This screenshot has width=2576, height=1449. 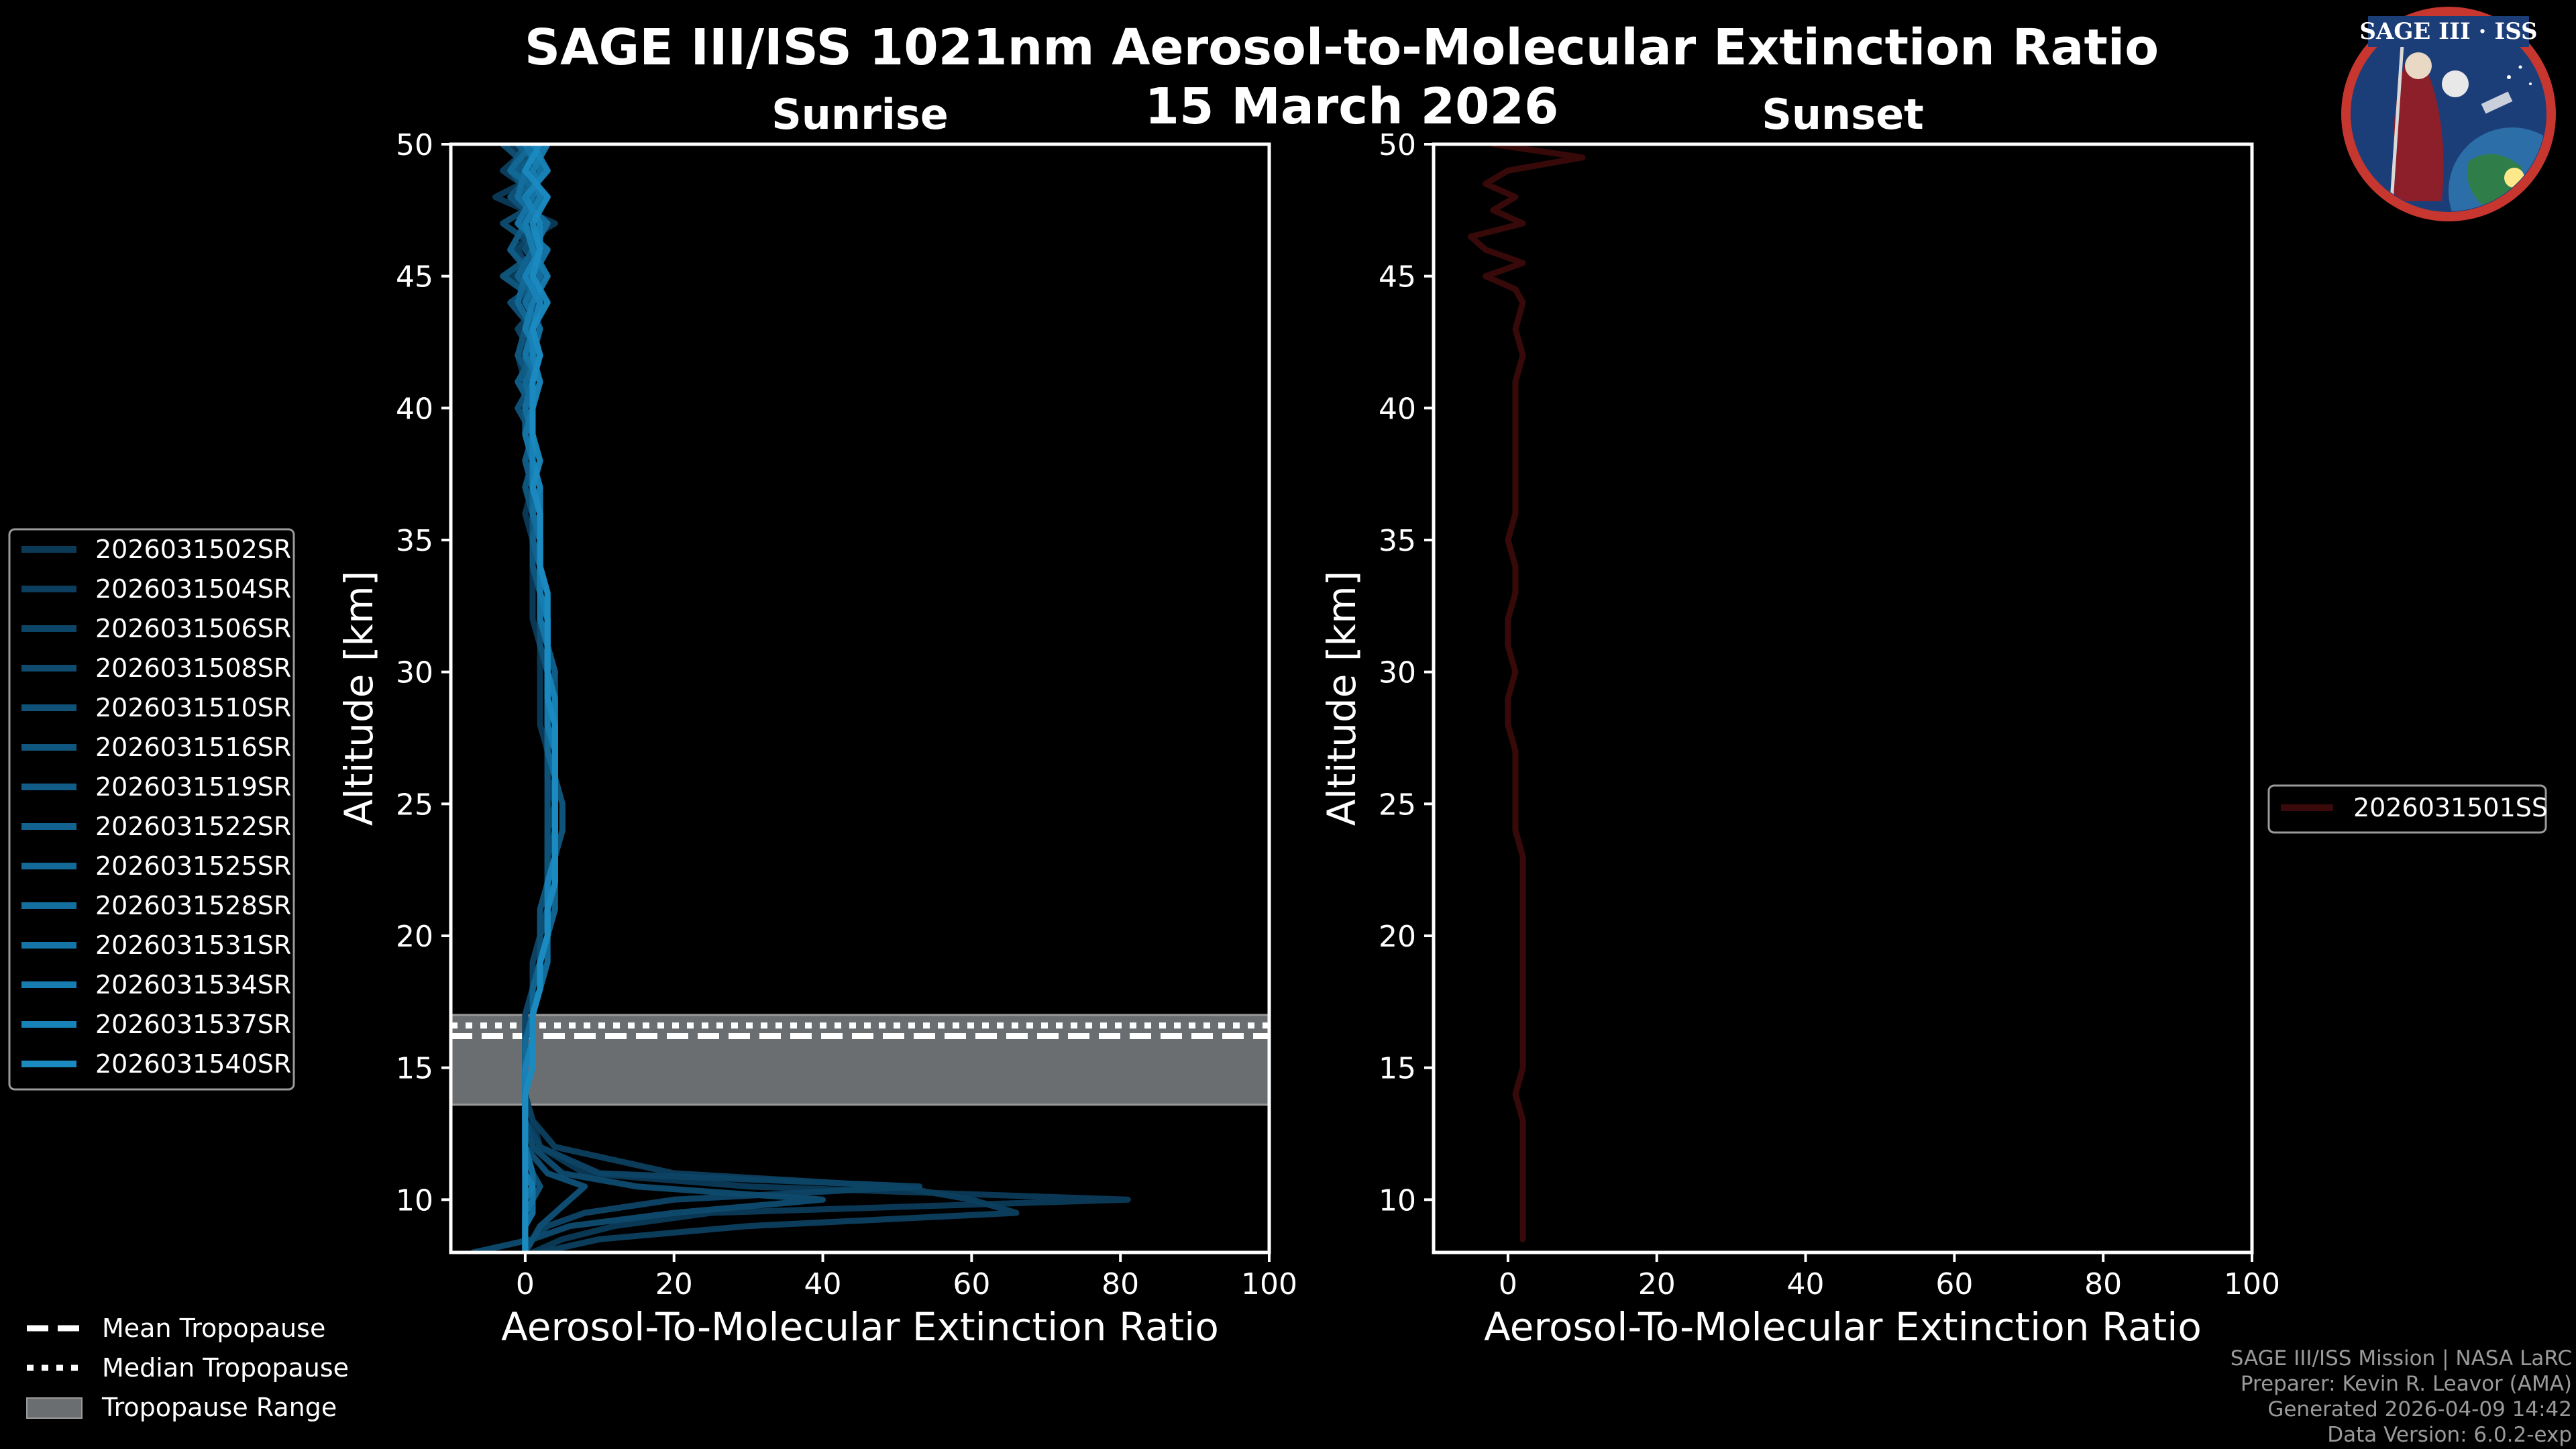 What do you see at coordinates (2397, 118) in the screenshot?
I see `staff-icon` at bounding box center [2397, 118].